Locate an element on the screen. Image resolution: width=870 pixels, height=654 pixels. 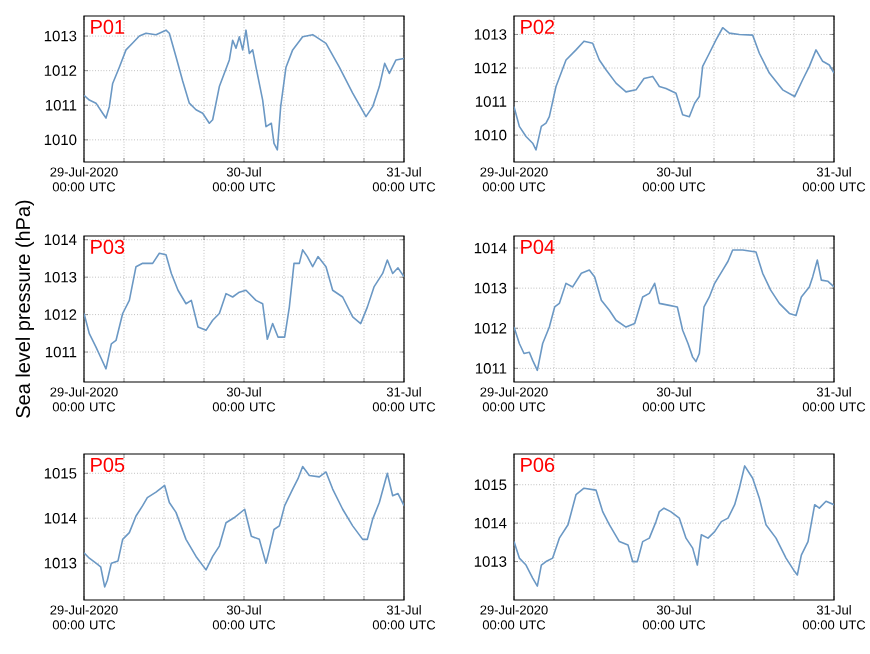
chart-title: P01 is located at coordinates (108, 26).